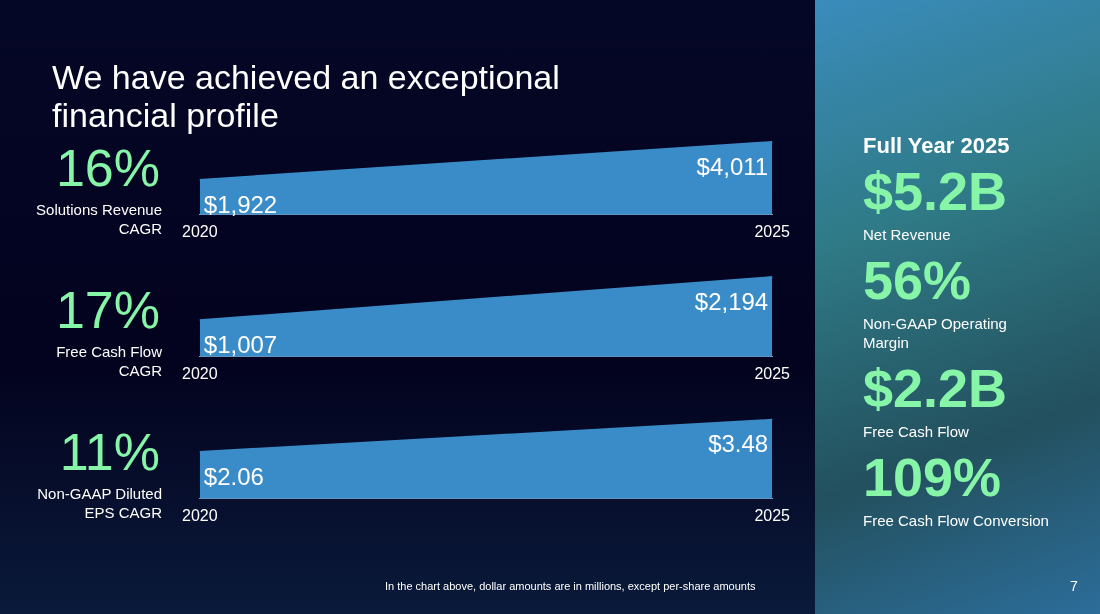 Image resolution: width=1100 pixels, height=614 pixels. I want to click on chart-title: 11%, so click(109, 452).